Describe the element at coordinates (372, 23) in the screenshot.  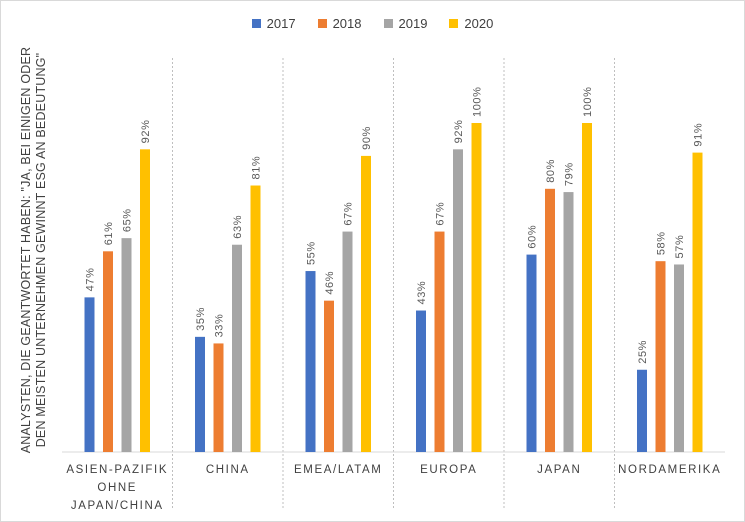
I see `chart-legend: 2017 2018 2019 2020` at that location.